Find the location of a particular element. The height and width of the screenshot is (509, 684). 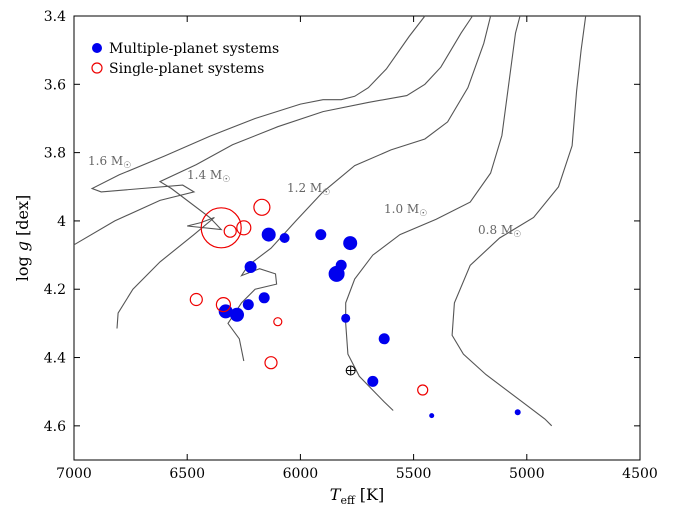

y-tick-label: 4.6 is located at coordinates (55, 427).